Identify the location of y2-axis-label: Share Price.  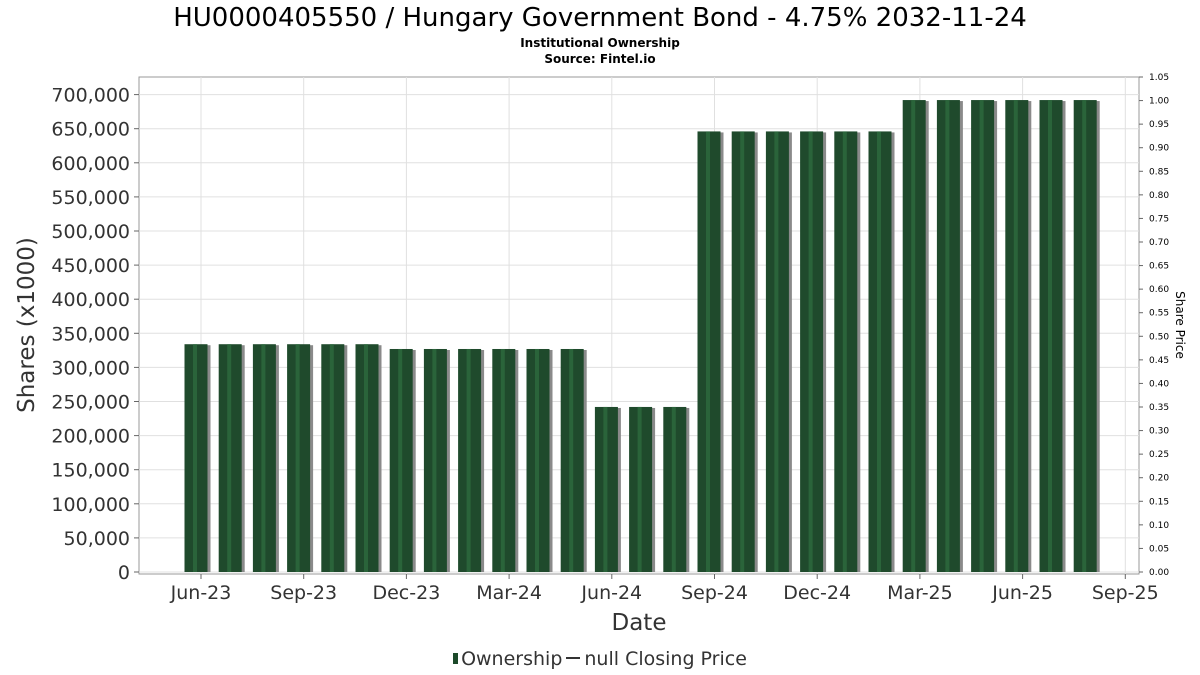
(1180, 325).